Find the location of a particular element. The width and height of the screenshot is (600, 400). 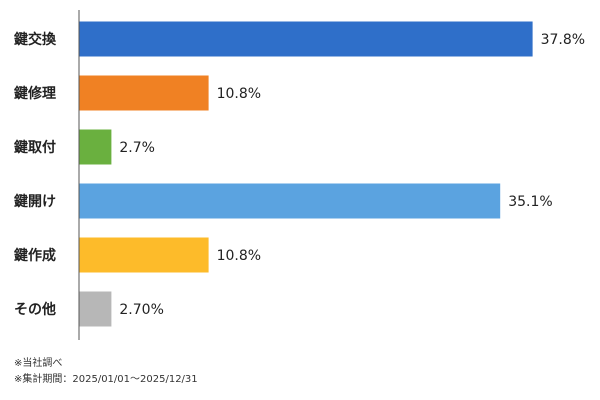

footnote-period: ※集計期間：2025/01/01～2025/12/31 is located at coordinates (106, 379).